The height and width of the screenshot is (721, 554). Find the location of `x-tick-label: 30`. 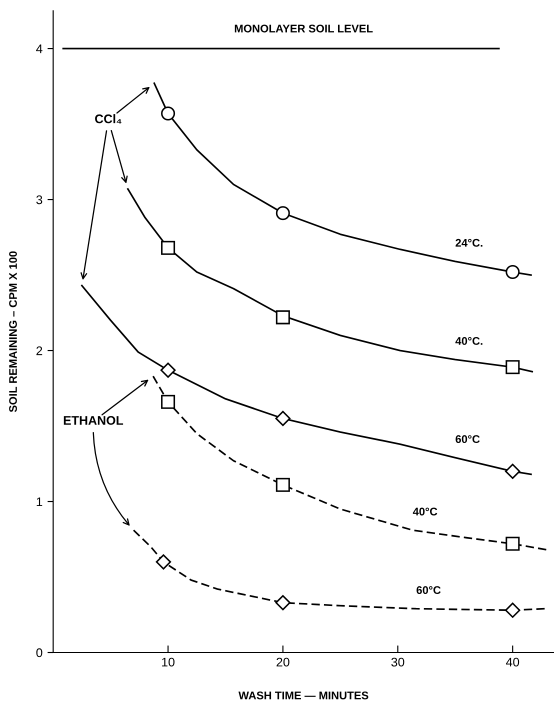

x-tick-label: 30 is located at coordinates (397, 662).